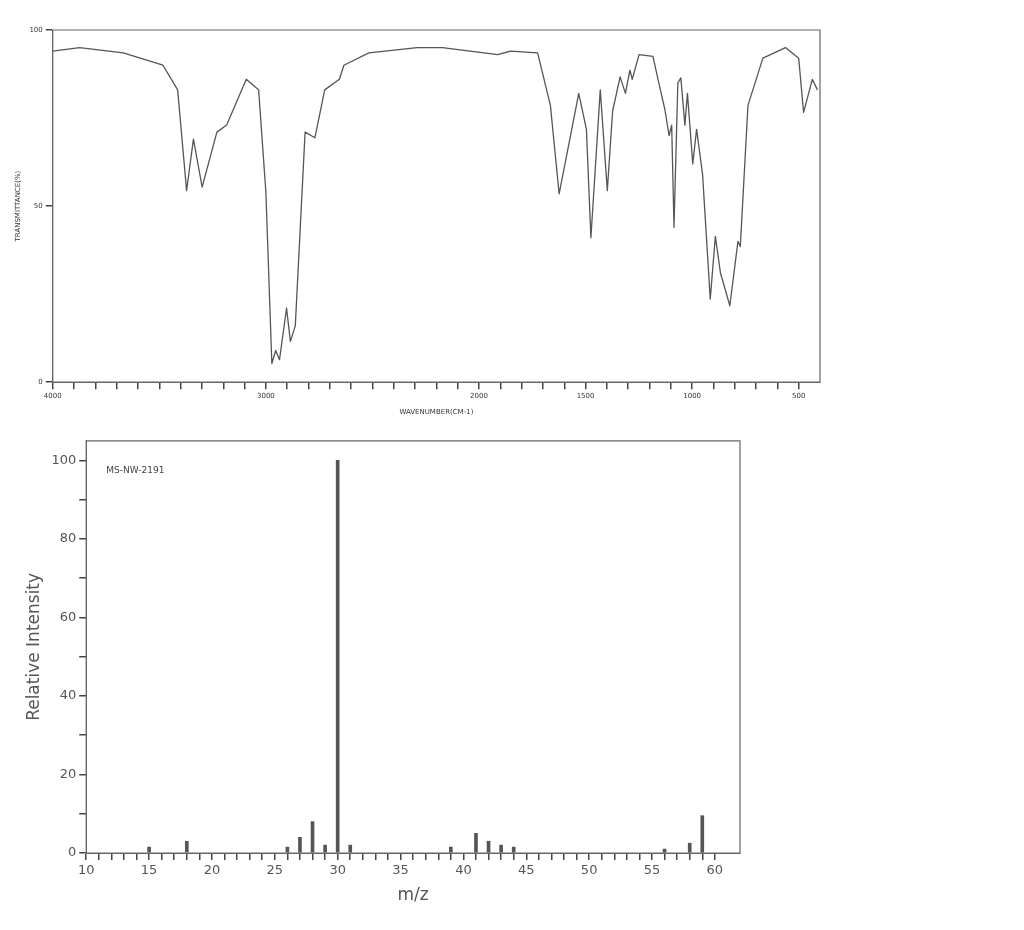 The width and height of the screenshot is (1024, 930). I want to click on x-tick-label: 35, so click(400, 870).